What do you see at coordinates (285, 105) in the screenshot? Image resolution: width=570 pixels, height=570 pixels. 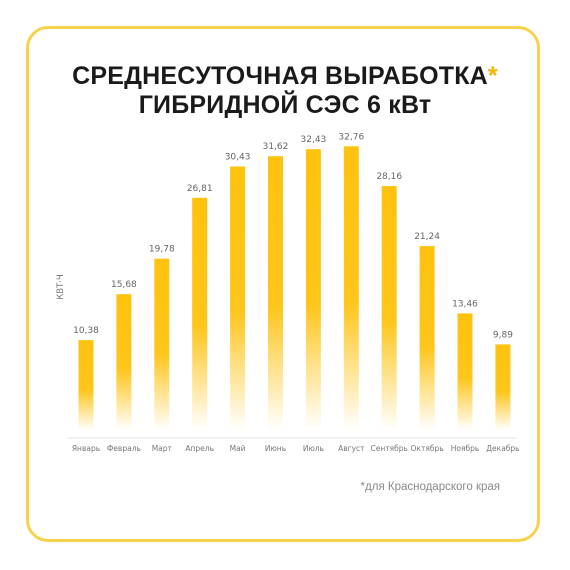 I see `title-line-2: ГИБРИДНОЙ СЭС 6 кВт` at bounding box center [285, 105].